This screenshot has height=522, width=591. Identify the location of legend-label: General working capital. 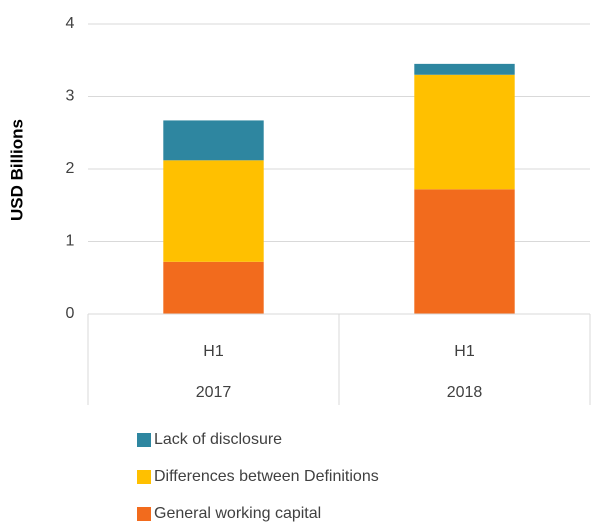
(237, 513).